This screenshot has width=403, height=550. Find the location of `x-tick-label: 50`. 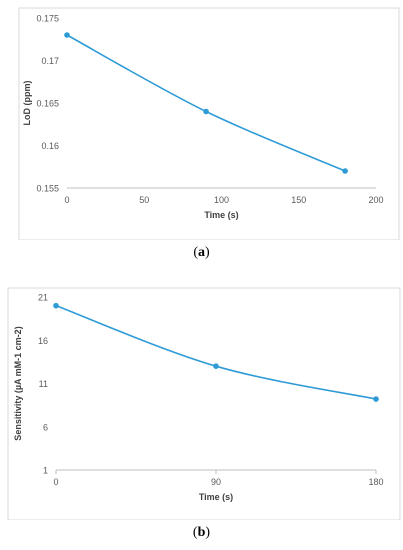

x-tick-label: 50 is located at coordinates (144, 200).